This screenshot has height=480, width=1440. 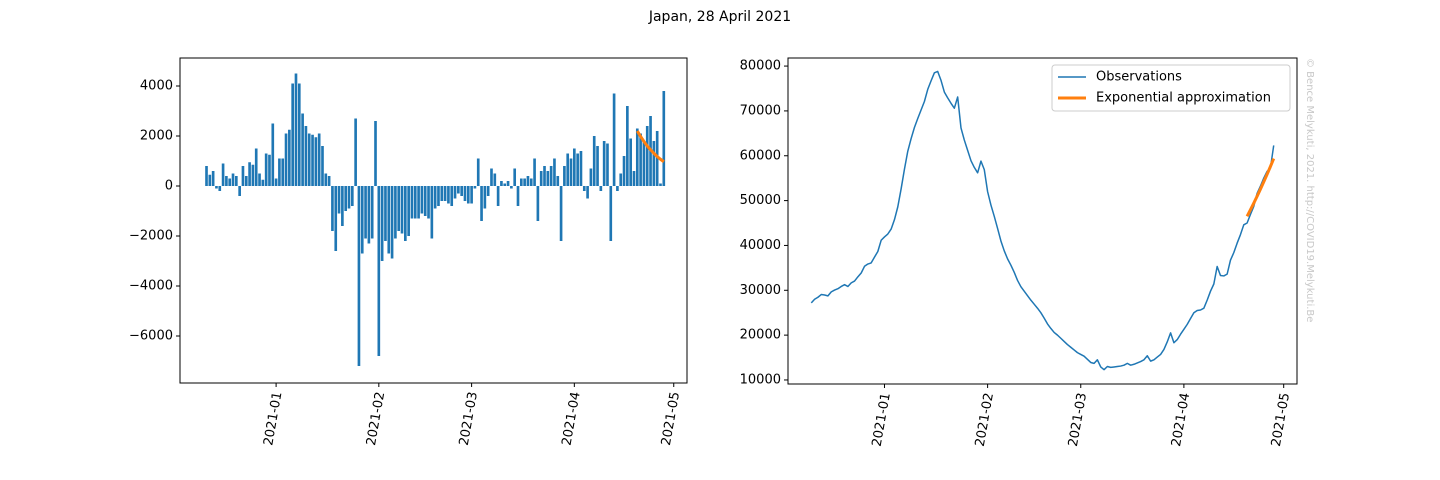 What do you see at coordinates (1139, 77) in the screenshot?
I see `legend-label: Observations` at bounding box center [1139, 77].